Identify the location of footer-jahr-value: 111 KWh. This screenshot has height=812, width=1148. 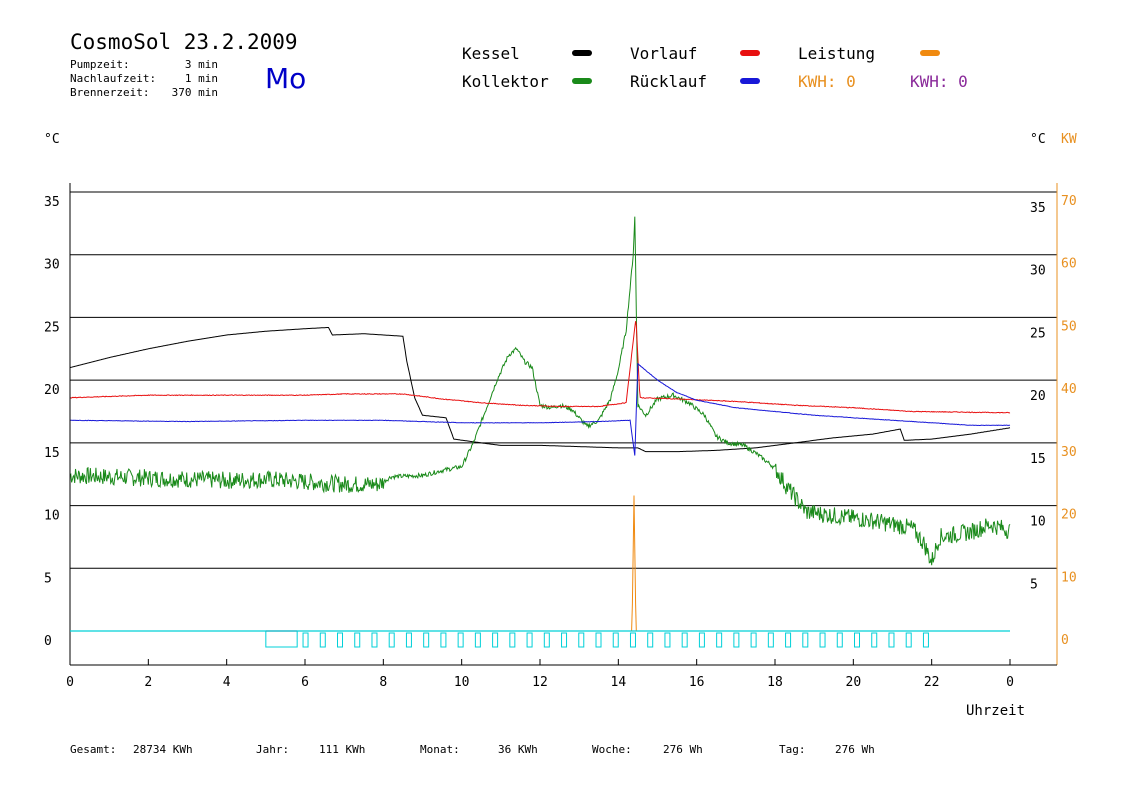
(342, 749).